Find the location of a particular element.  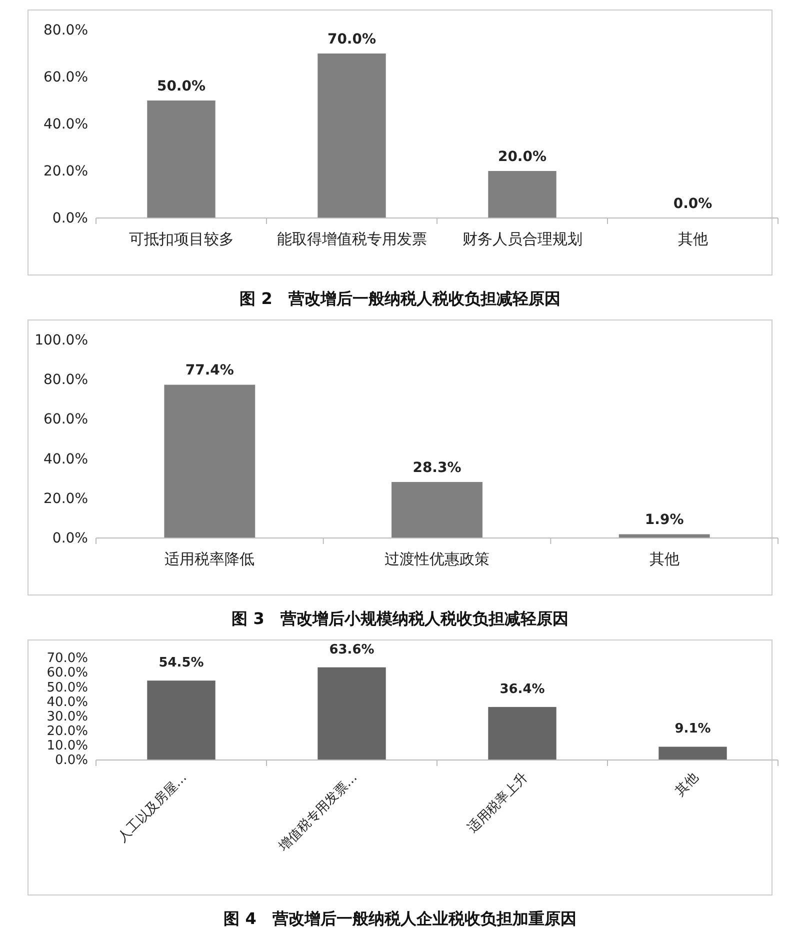

x-tick-label: 能取得增值税专用发票 is located at coordinates (351, 239).